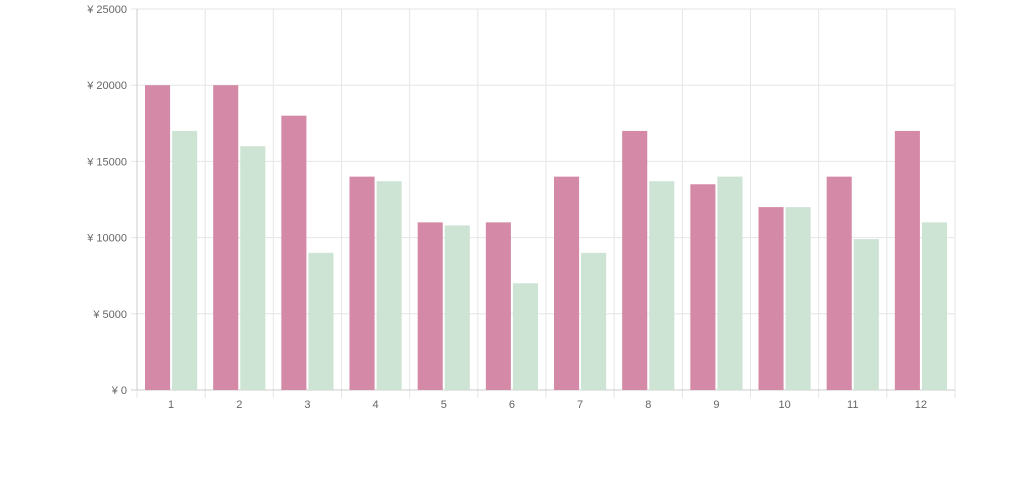 This screenshot has width=1024, height=496. I want to click on y-tick-label: ¥ 20000, so click(106, 86).